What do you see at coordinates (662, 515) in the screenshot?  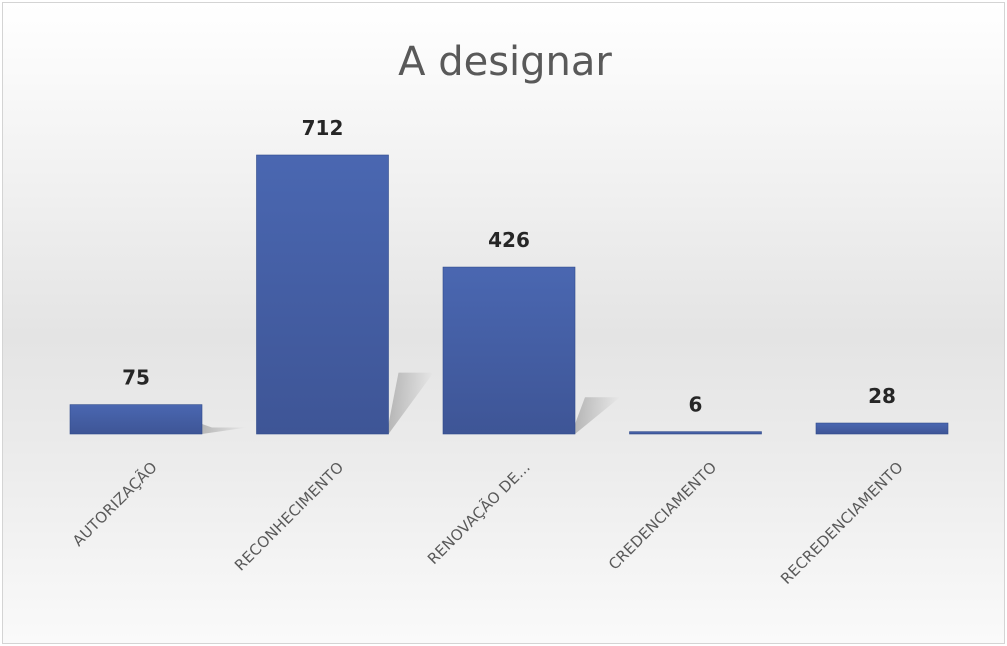 I see `category-label: CREDENCIAMENTO` at bounding box center [662, 515].